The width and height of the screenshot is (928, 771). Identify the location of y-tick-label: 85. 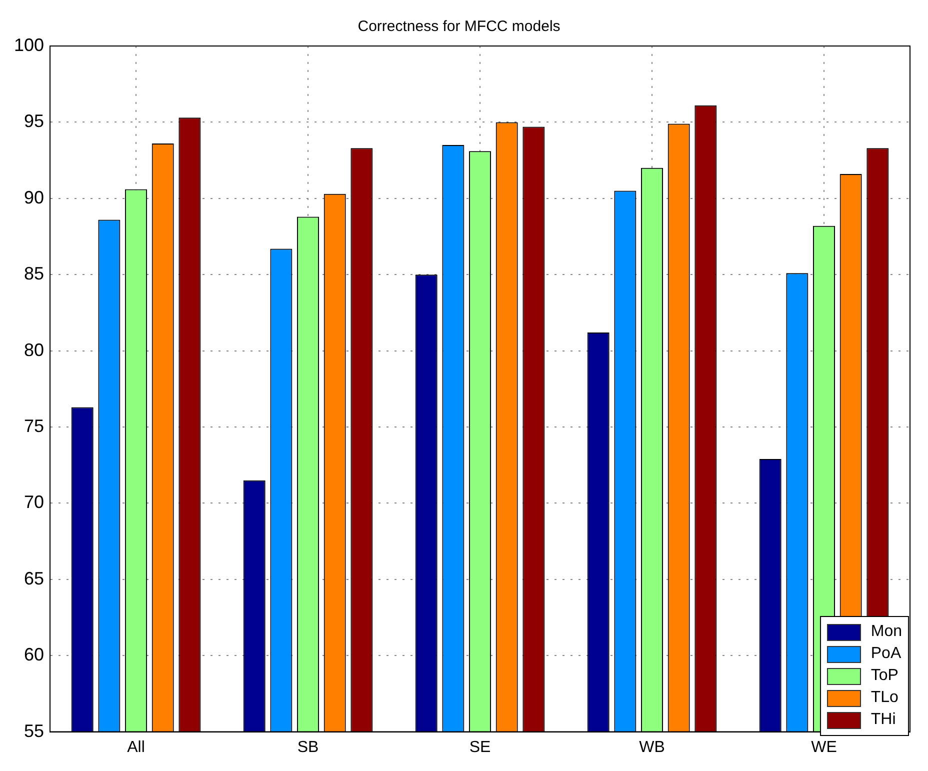
(34, 274).